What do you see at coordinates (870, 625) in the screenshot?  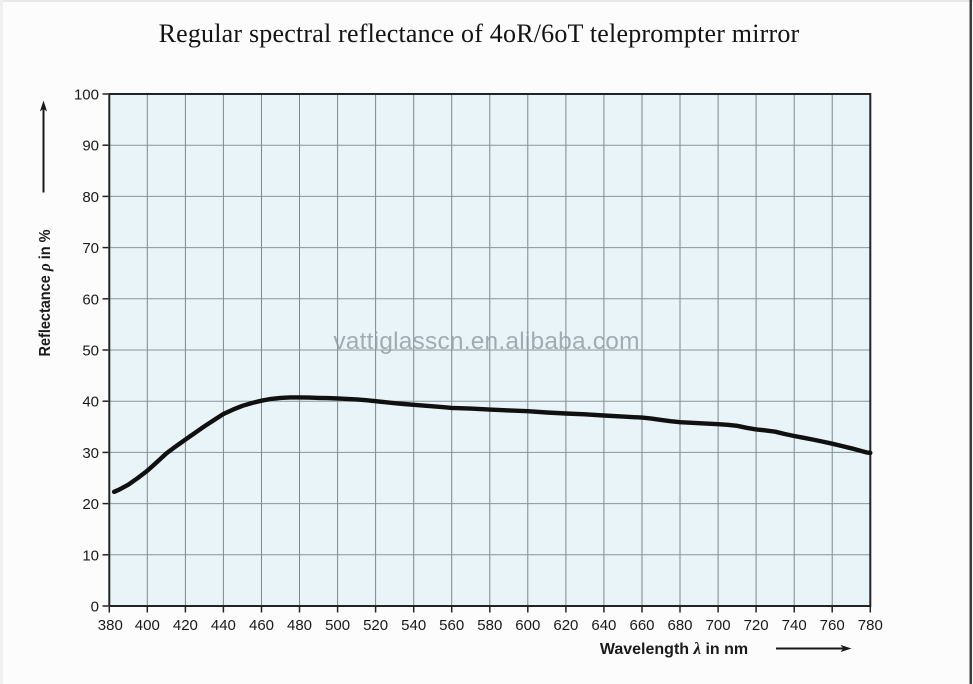 I see `svg-text: 780` at bounding box center [870, 625].